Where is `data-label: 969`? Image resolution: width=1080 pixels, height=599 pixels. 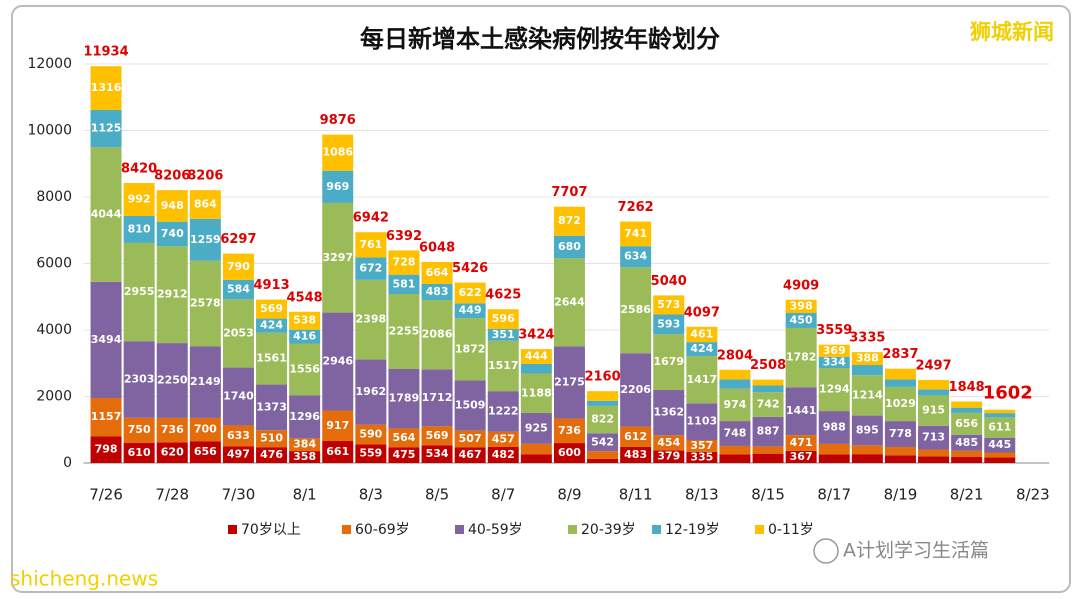
data-label: 969 is located at coordinates (337, 186).